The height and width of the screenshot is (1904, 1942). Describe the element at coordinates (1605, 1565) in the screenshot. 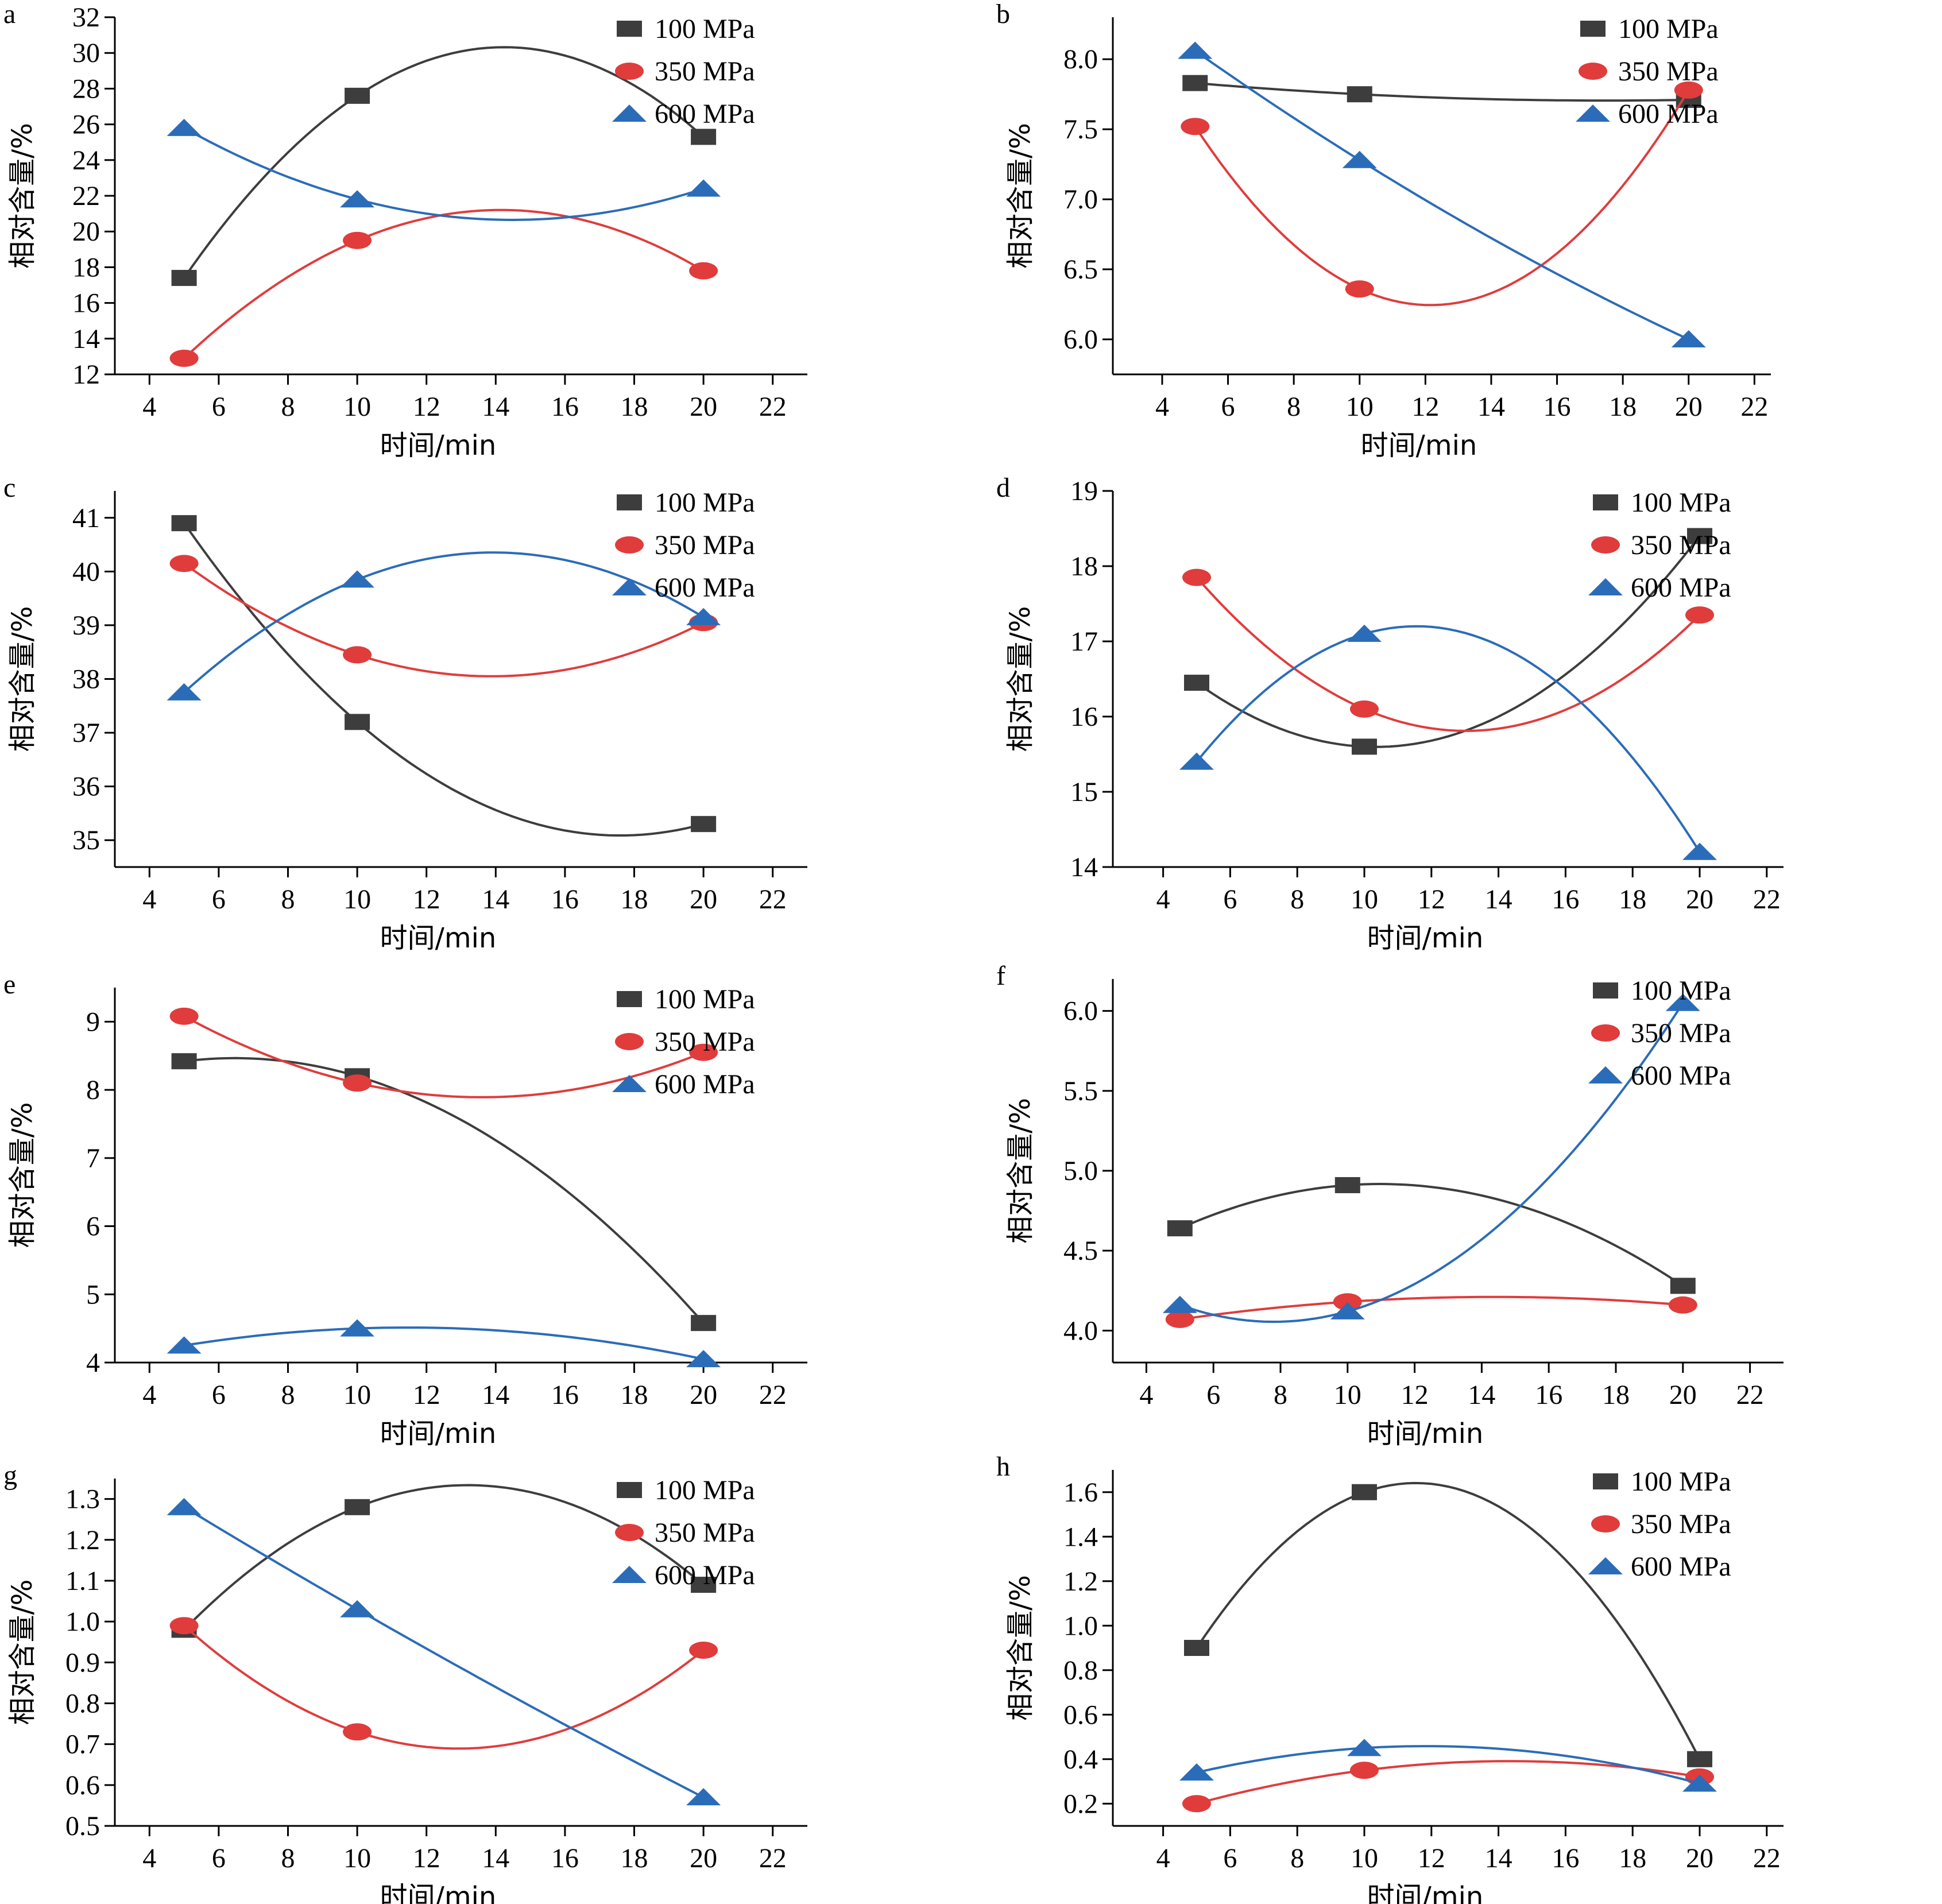

I see `legend-swatch-triangle` at that location.